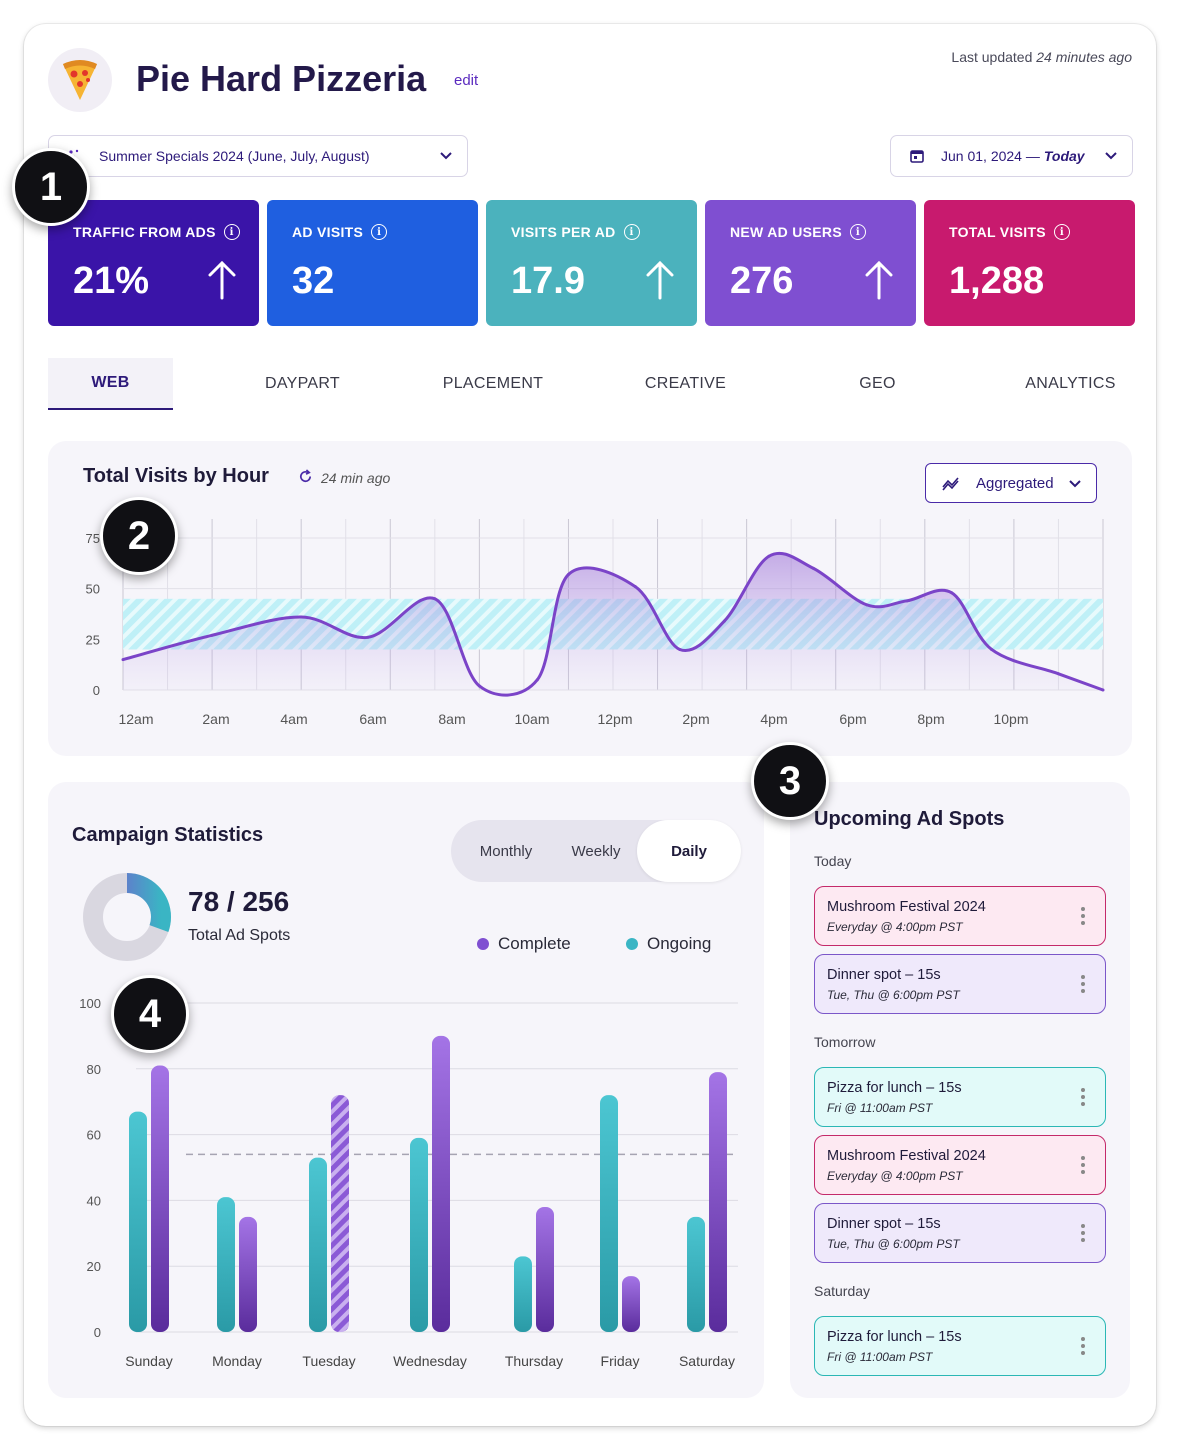 The width and height of the screenshot is (1180, 1449). Describe the element at coordinates (620, 1361) in the screenshot. I see `x-category-label: Friday` at that location.